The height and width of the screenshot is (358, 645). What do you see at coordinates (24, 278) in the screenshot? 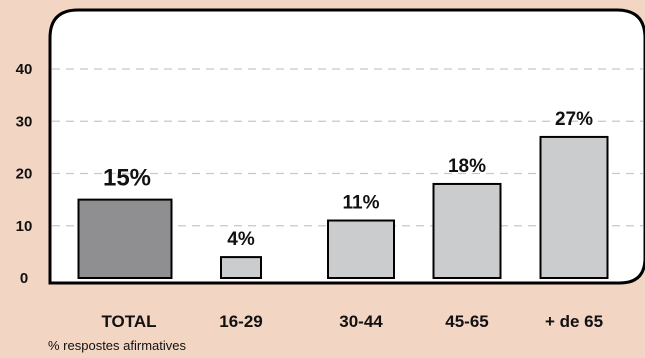
I see `y-tick-label: 0` at bounding box center [24, 278].